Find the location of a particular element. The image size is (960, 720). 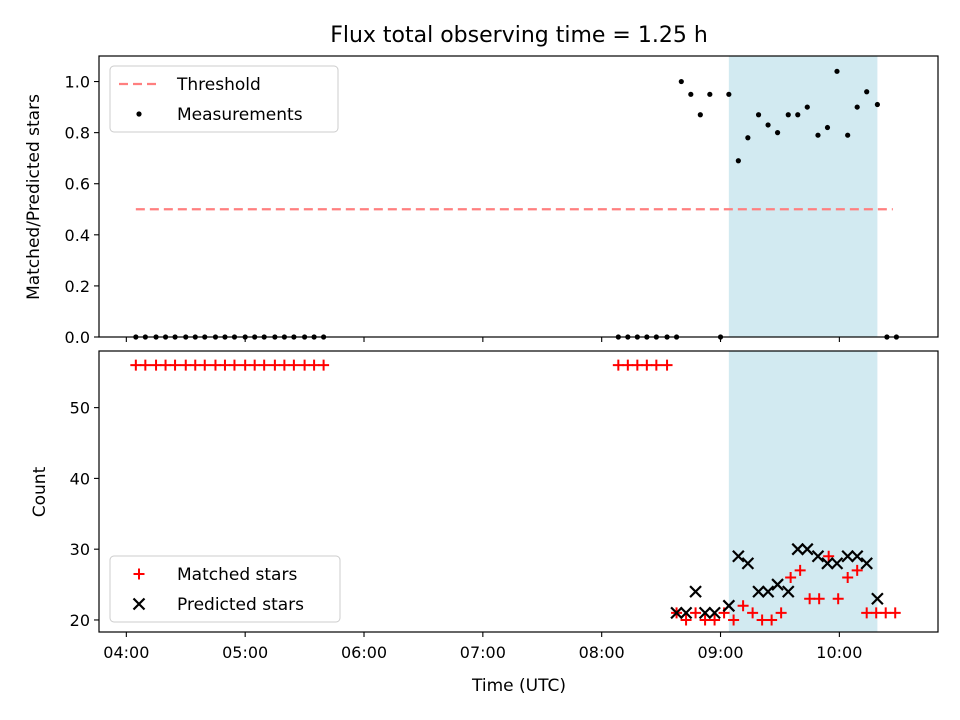

x-tick-label: 06:00 is located at coordinates (364, 652).